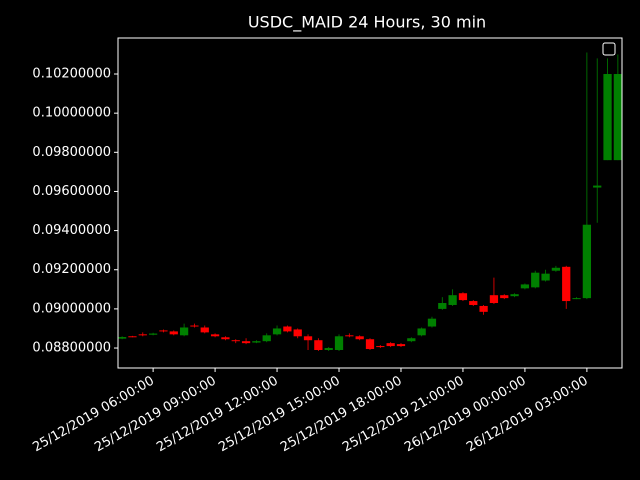 This screenshot has width=640, height=480. I want to click on y-tick-label: 0.09200000, so click(71, 269).